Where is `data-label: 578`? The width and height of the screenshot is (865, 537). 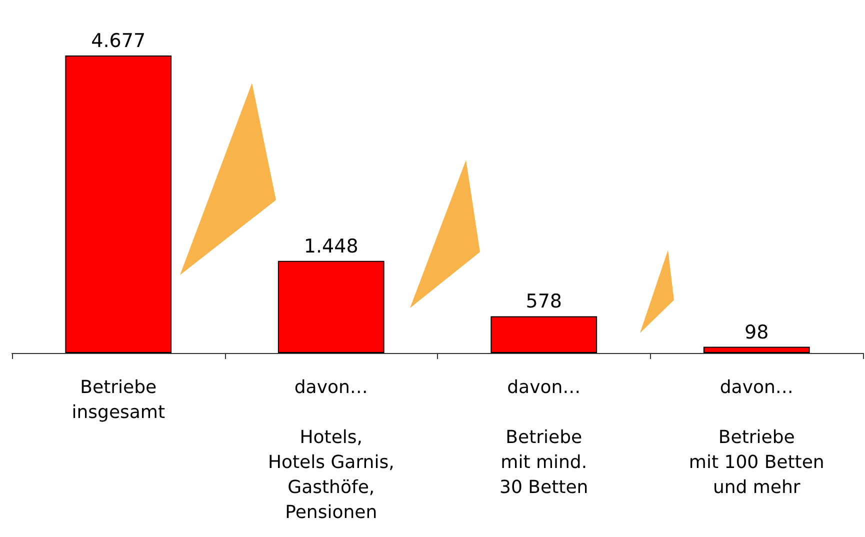
data-label: 578 is located at coordinates (544, 301).